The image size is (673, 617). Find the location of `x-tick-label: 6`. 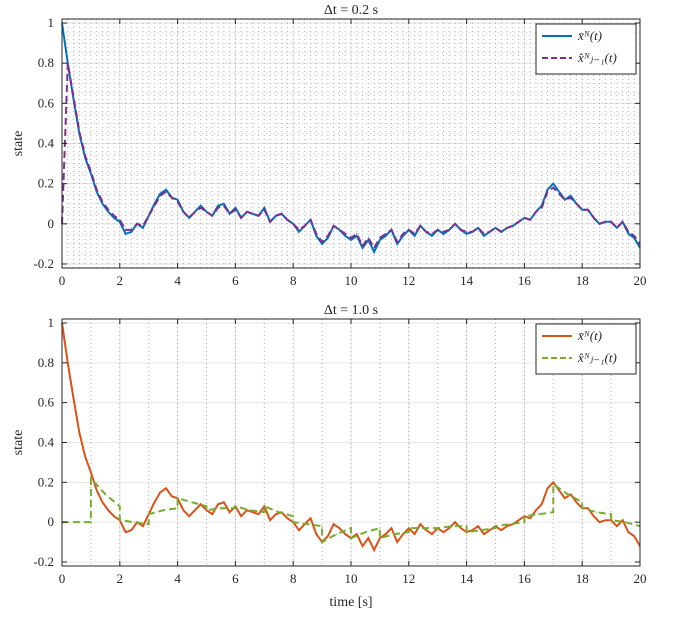

x-tick-label: 6 is located at coordinates (235, 280).